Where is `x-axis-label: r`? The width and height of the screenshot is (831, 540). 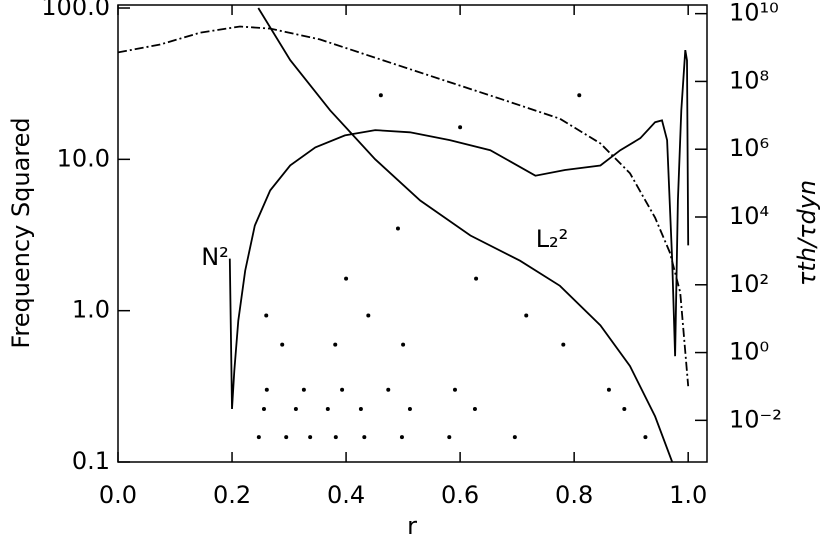 x-axis-label: r is located at coordinates (412, 526).